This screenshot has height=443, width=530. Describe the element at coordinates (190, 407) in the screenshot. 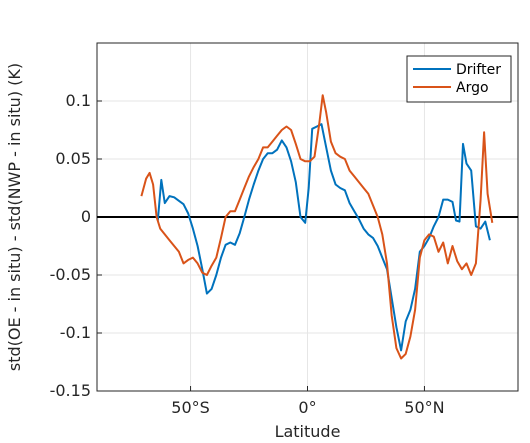

I see `x-tick-label: 50°S` at that location.